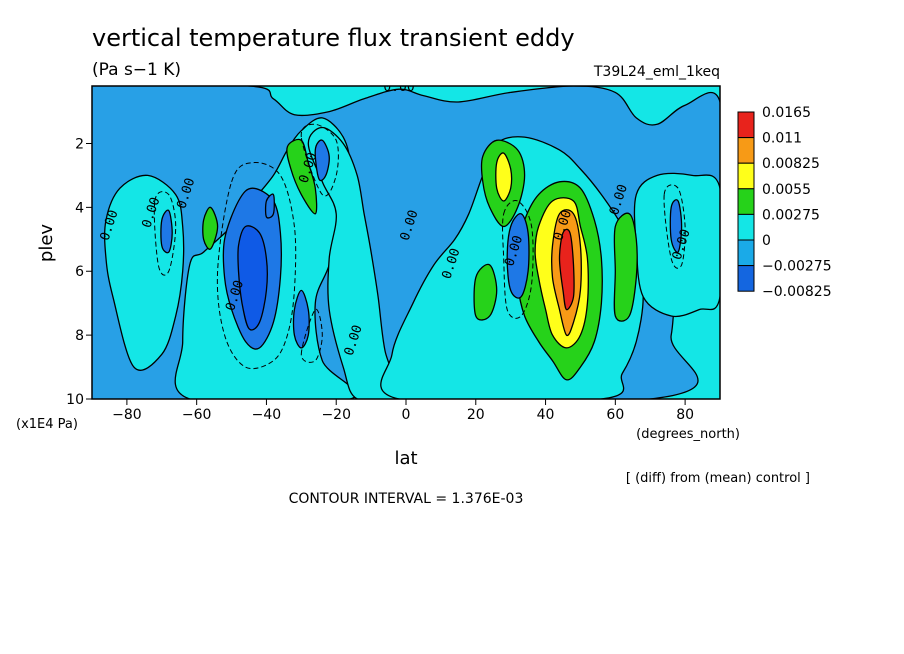 The height and width of the screenshot is (654, 904). Describe the element at coordinates (546, 415) in the screenshot. I see `x-tick-label-6: 40` at that location.